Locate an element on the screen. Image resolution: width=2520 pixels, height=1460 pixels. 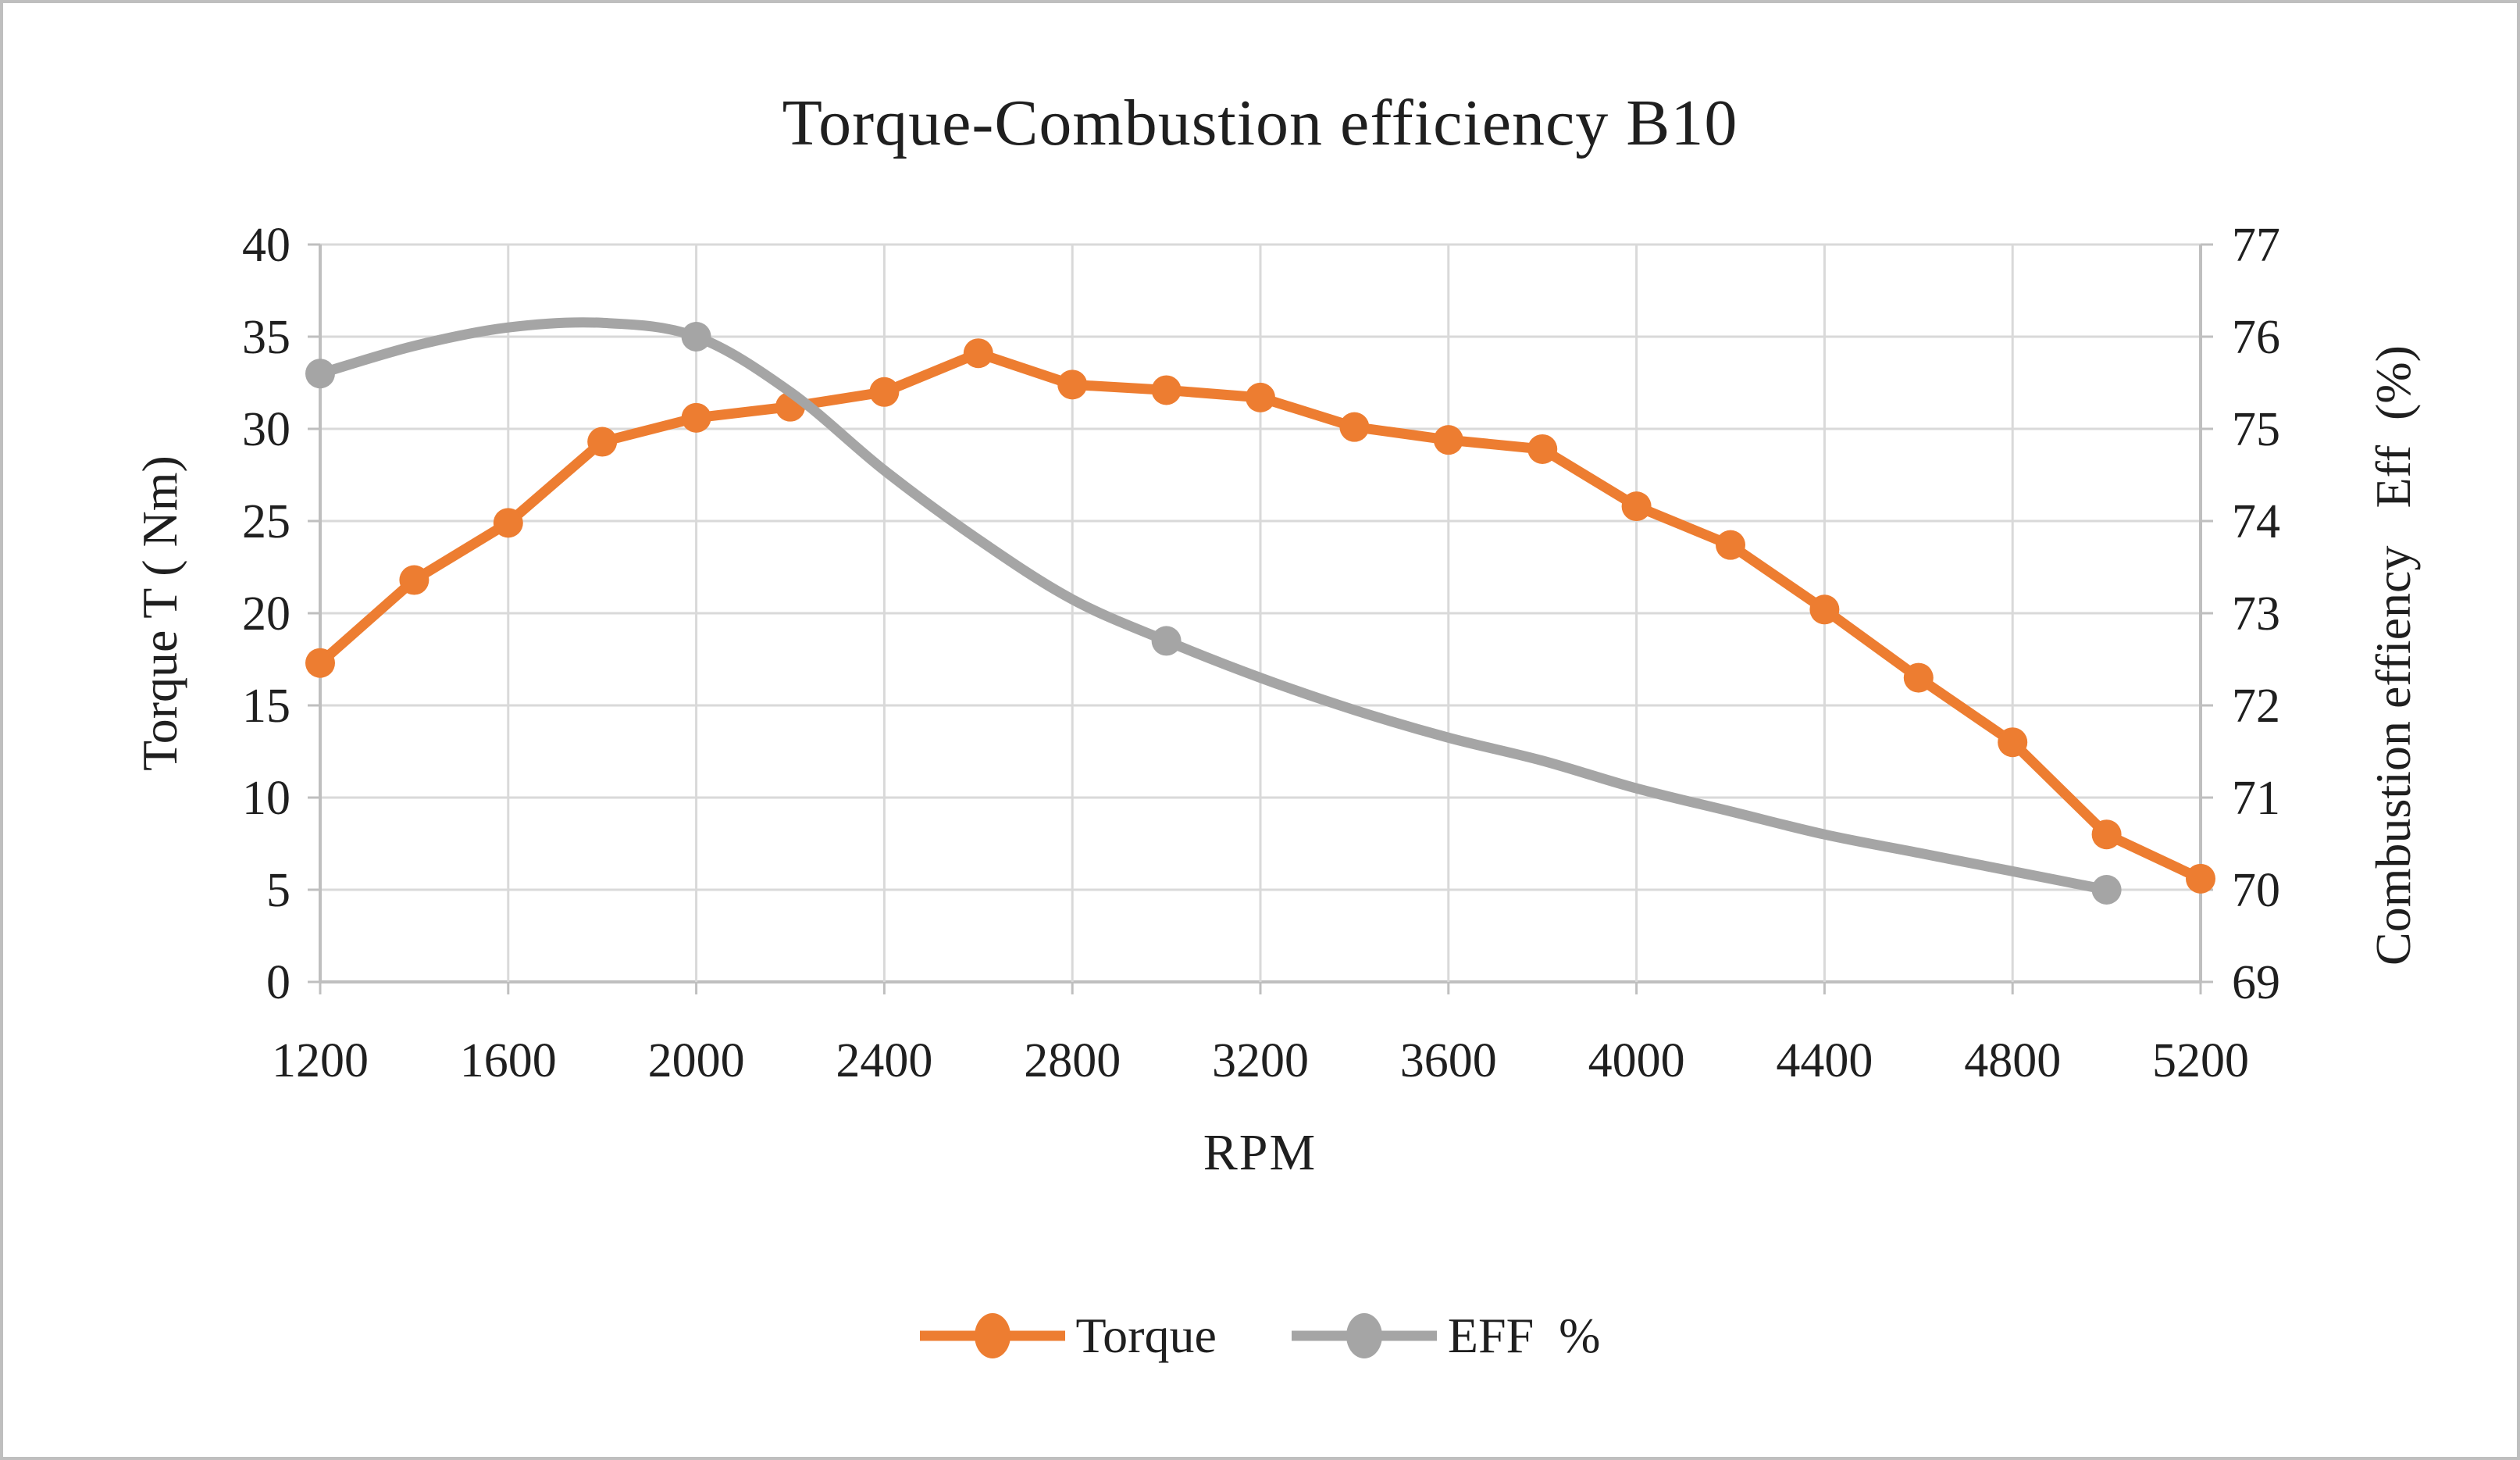
y-right-tick-label: 72 is located at coordinates (2256, 706).